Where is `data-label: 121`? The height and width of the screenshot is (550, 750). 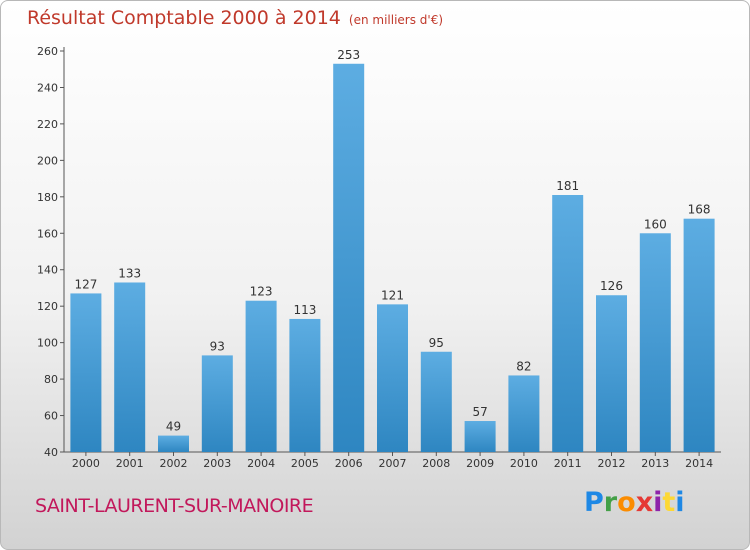
data-label: 121 is located at coordinates (392, 295).